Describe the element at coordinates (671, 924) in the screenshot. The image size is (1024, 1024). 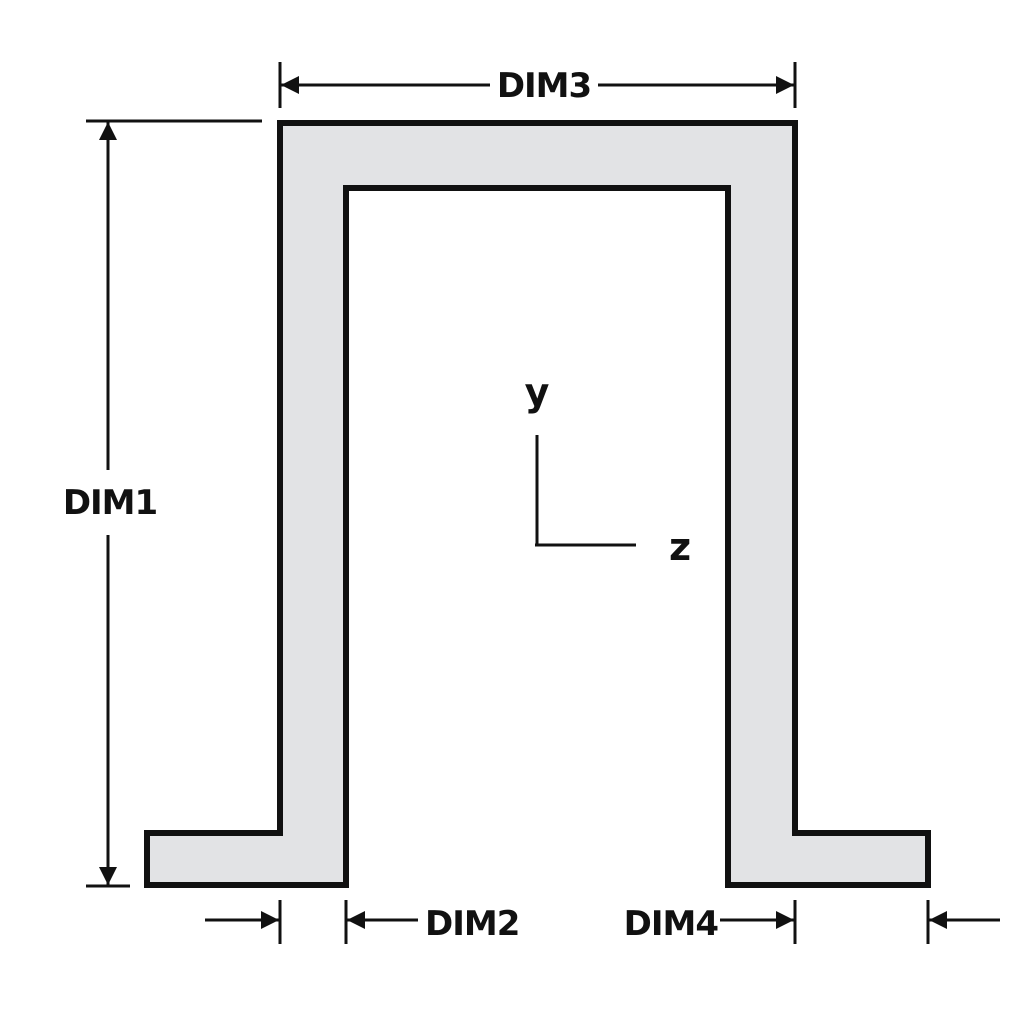
I see `dim4-label: DIM4` at that location.